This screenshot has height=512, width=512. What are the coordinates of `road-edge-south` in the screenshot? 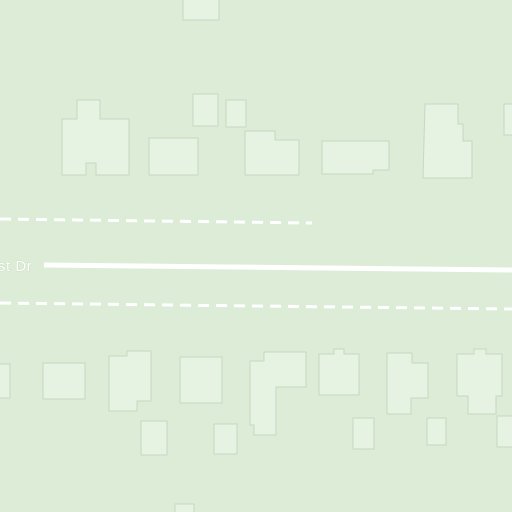 It's located at (256, 306).